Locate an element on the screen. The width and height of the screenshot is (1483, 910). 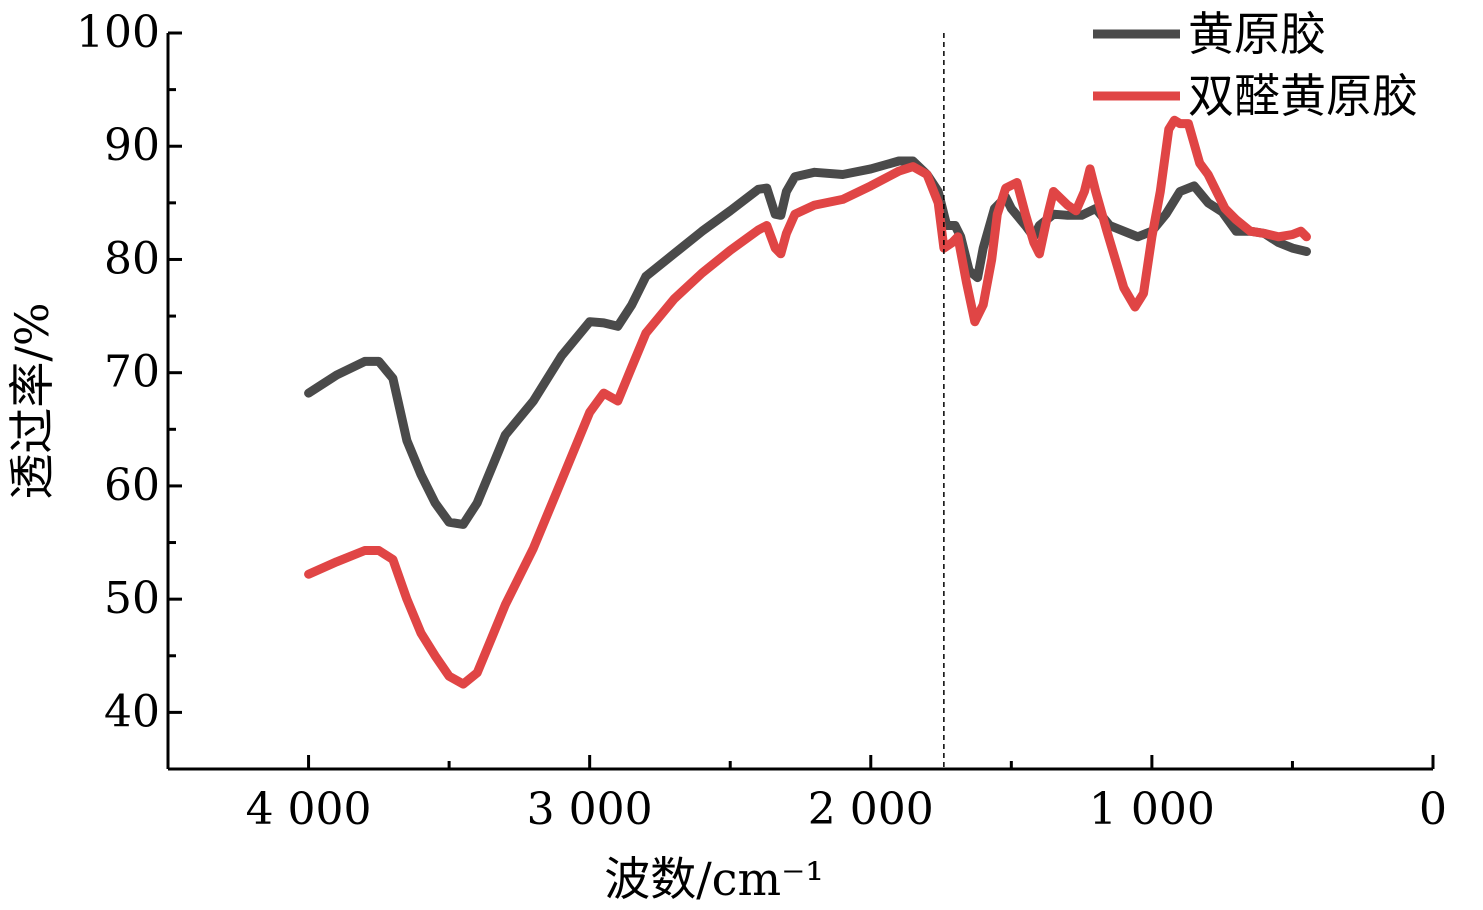
x-tick-label: 2 000 is located at coordinates (871, 809).